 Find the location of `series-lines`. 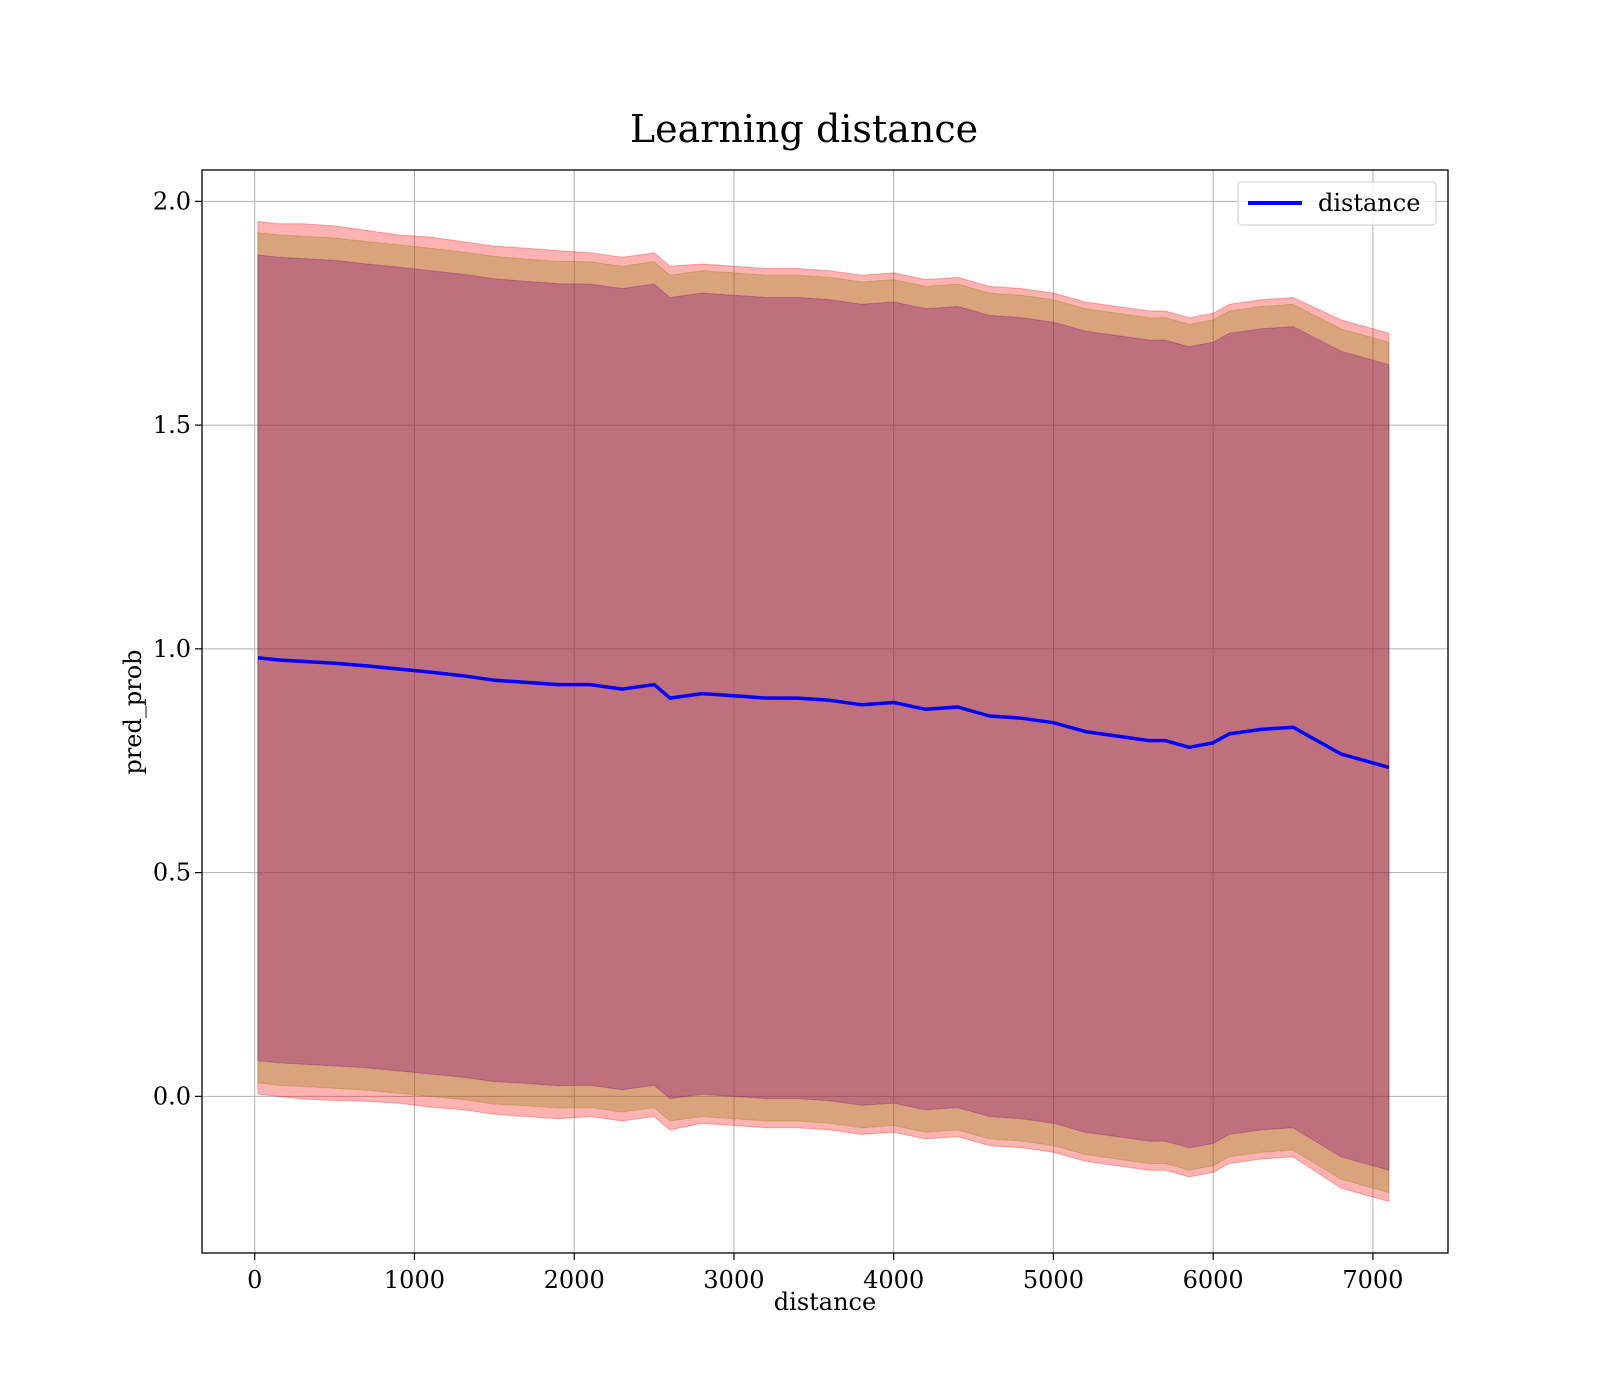

series-lines is located at coordinates (823, 713).